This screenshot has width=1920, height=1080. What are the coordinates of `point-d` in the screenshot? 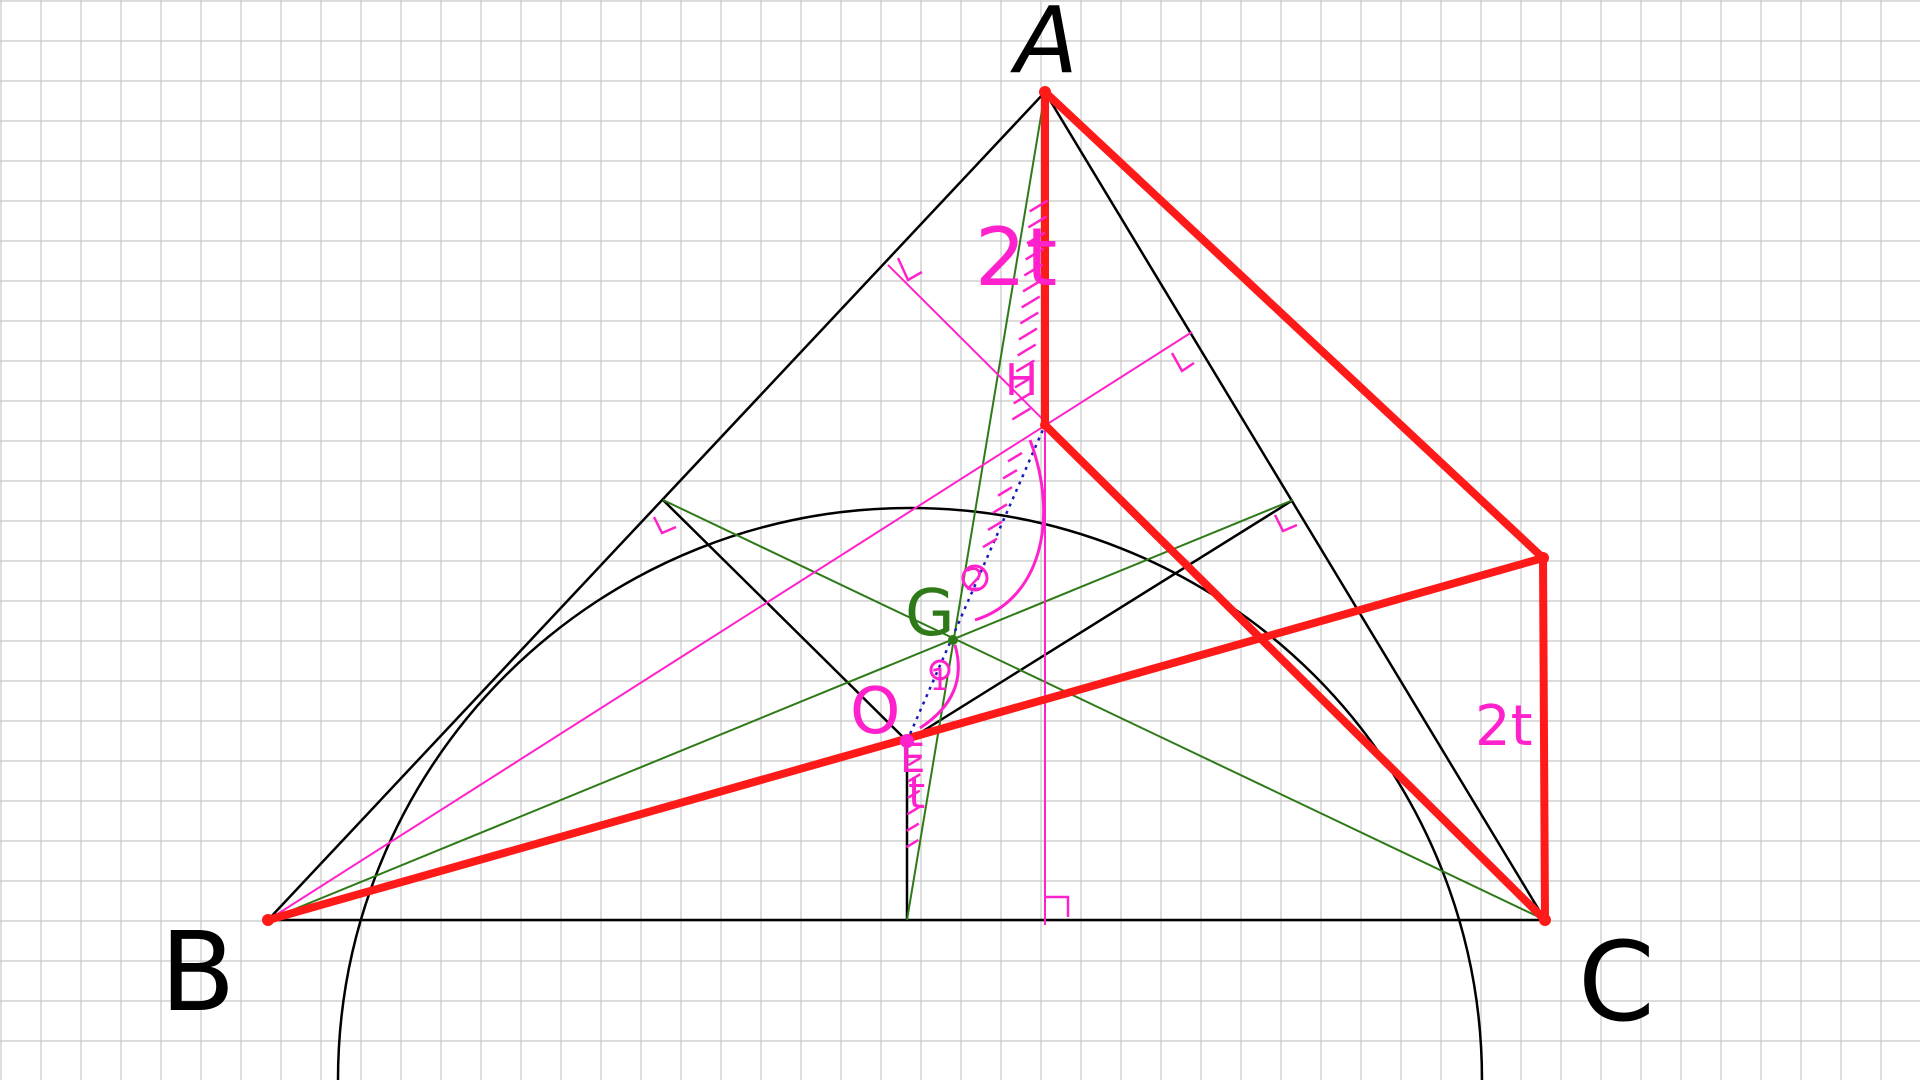 It's located at (1543, 558).